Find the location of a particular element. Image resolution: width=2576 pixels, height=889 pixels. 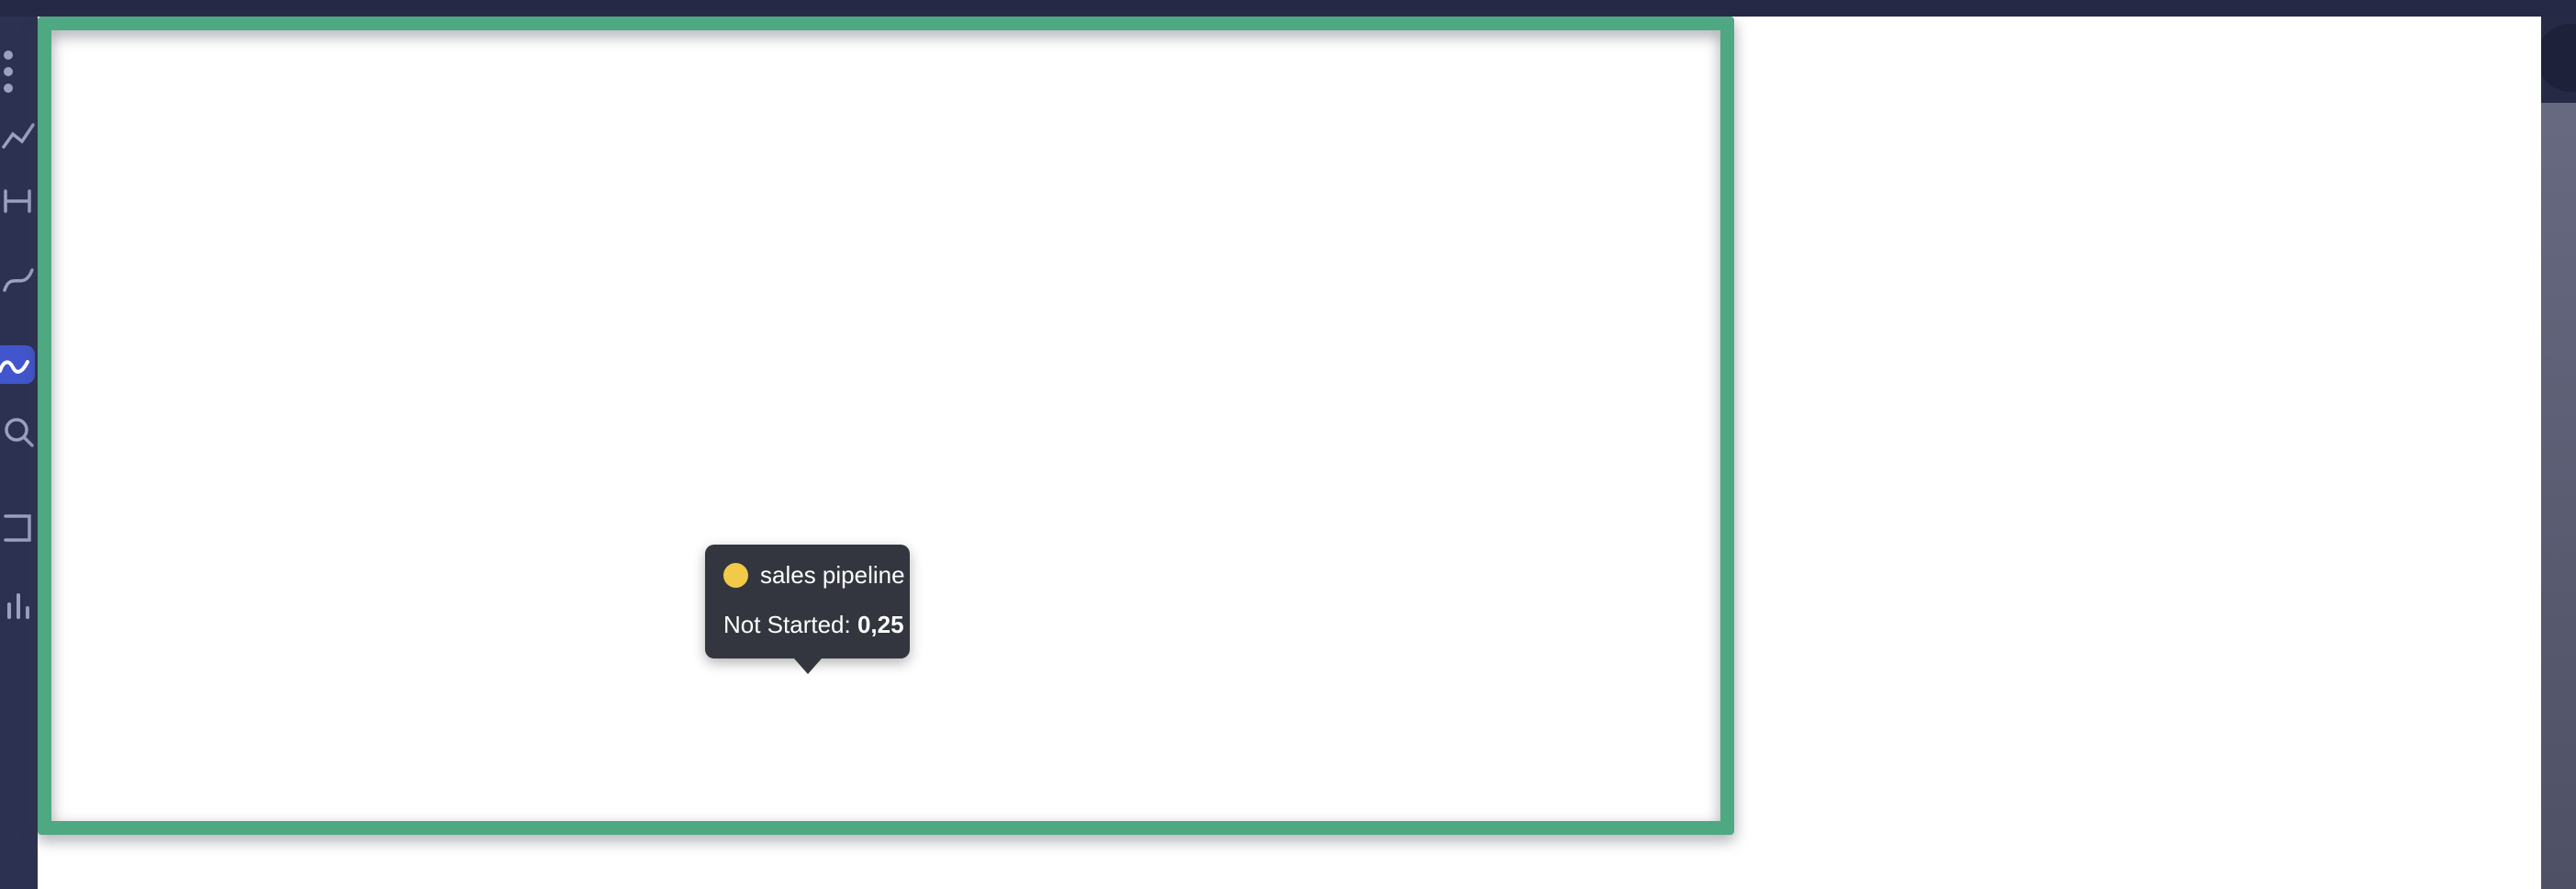

app-sidebar is located at coordinates (19, 444).